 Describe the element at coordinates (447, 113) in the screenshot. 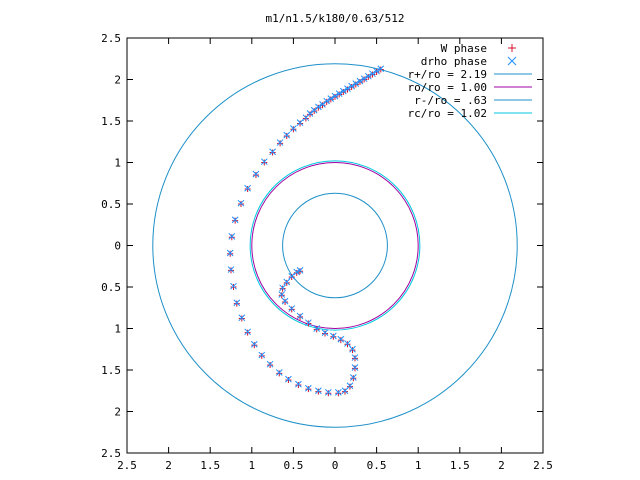

I see `legend-label: rc/ro = 1.02` at that location.